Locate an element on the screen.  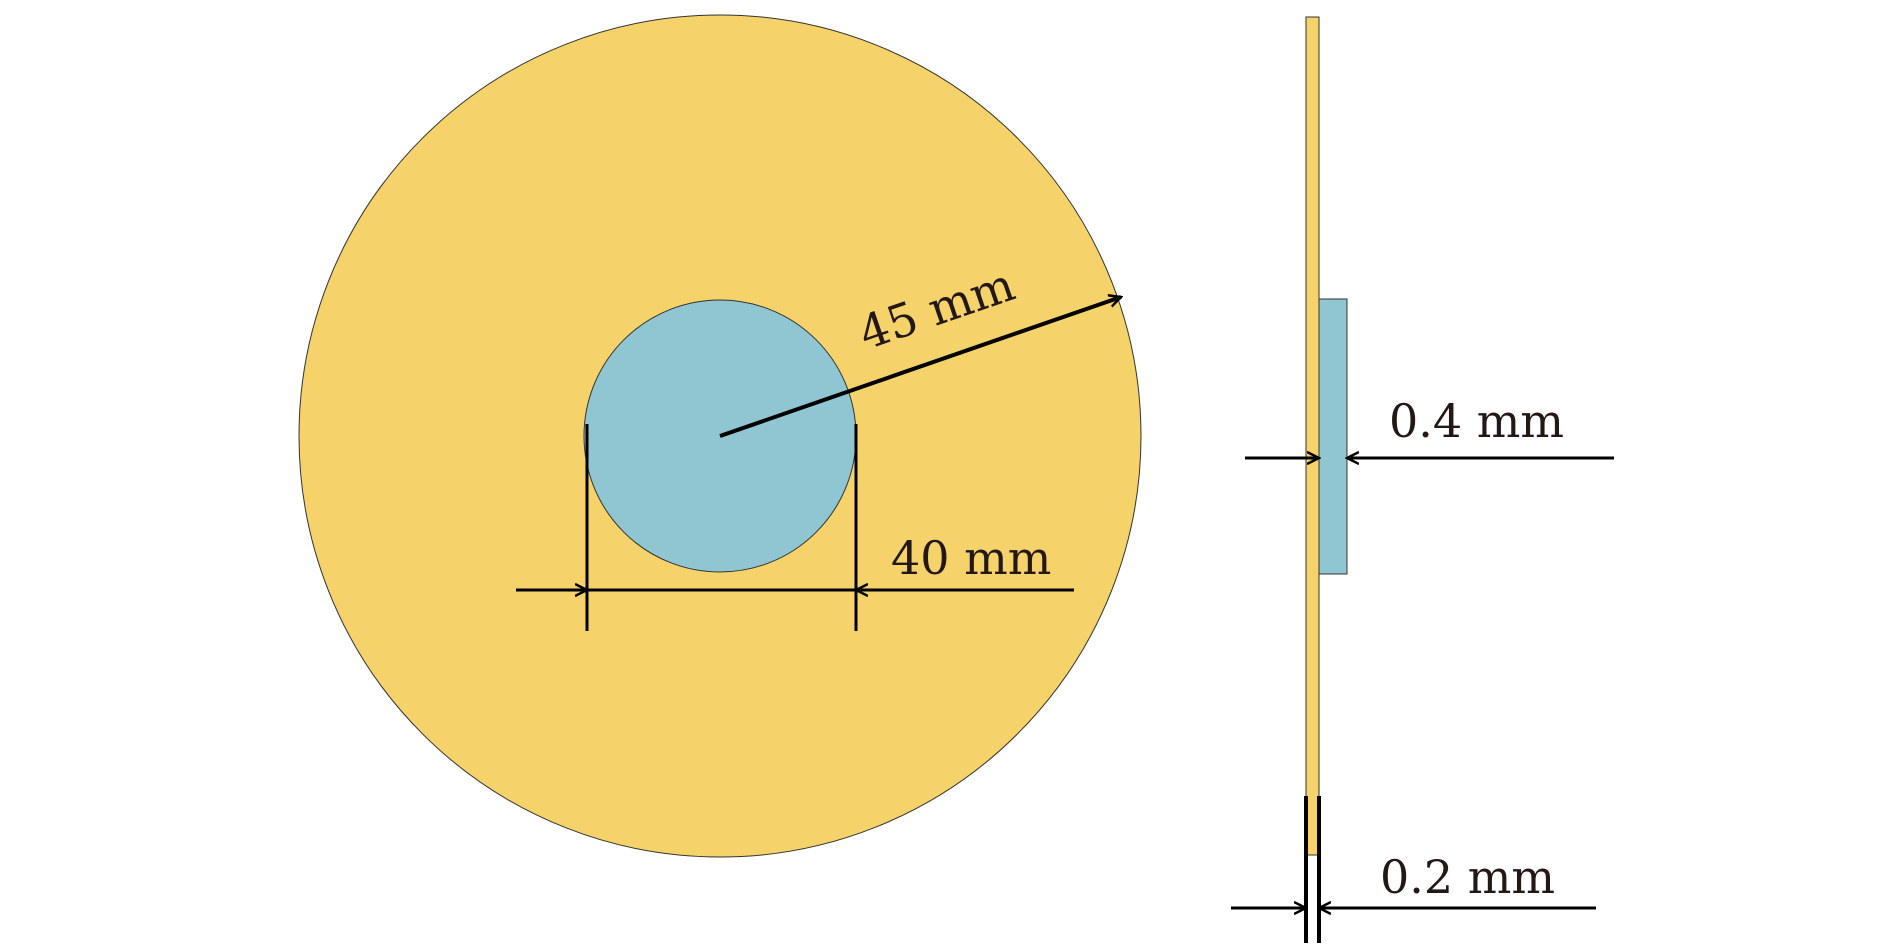
radius-arrow is located at coordinates (920, 367).